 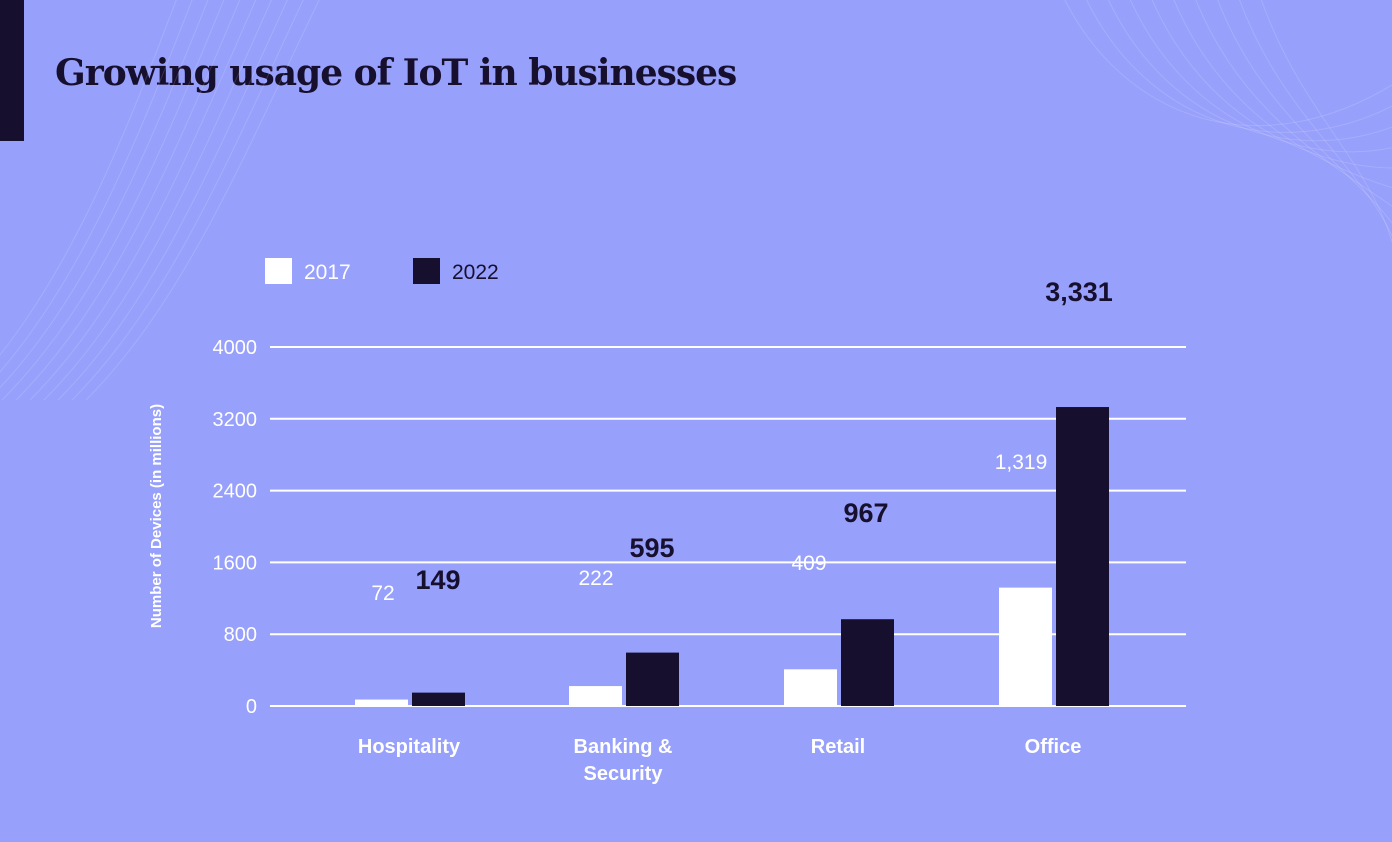 What do you see at coordinates (251, 707) in the screenshot?
I see `y-tick-label: 0` at bounding box center [251, 707].